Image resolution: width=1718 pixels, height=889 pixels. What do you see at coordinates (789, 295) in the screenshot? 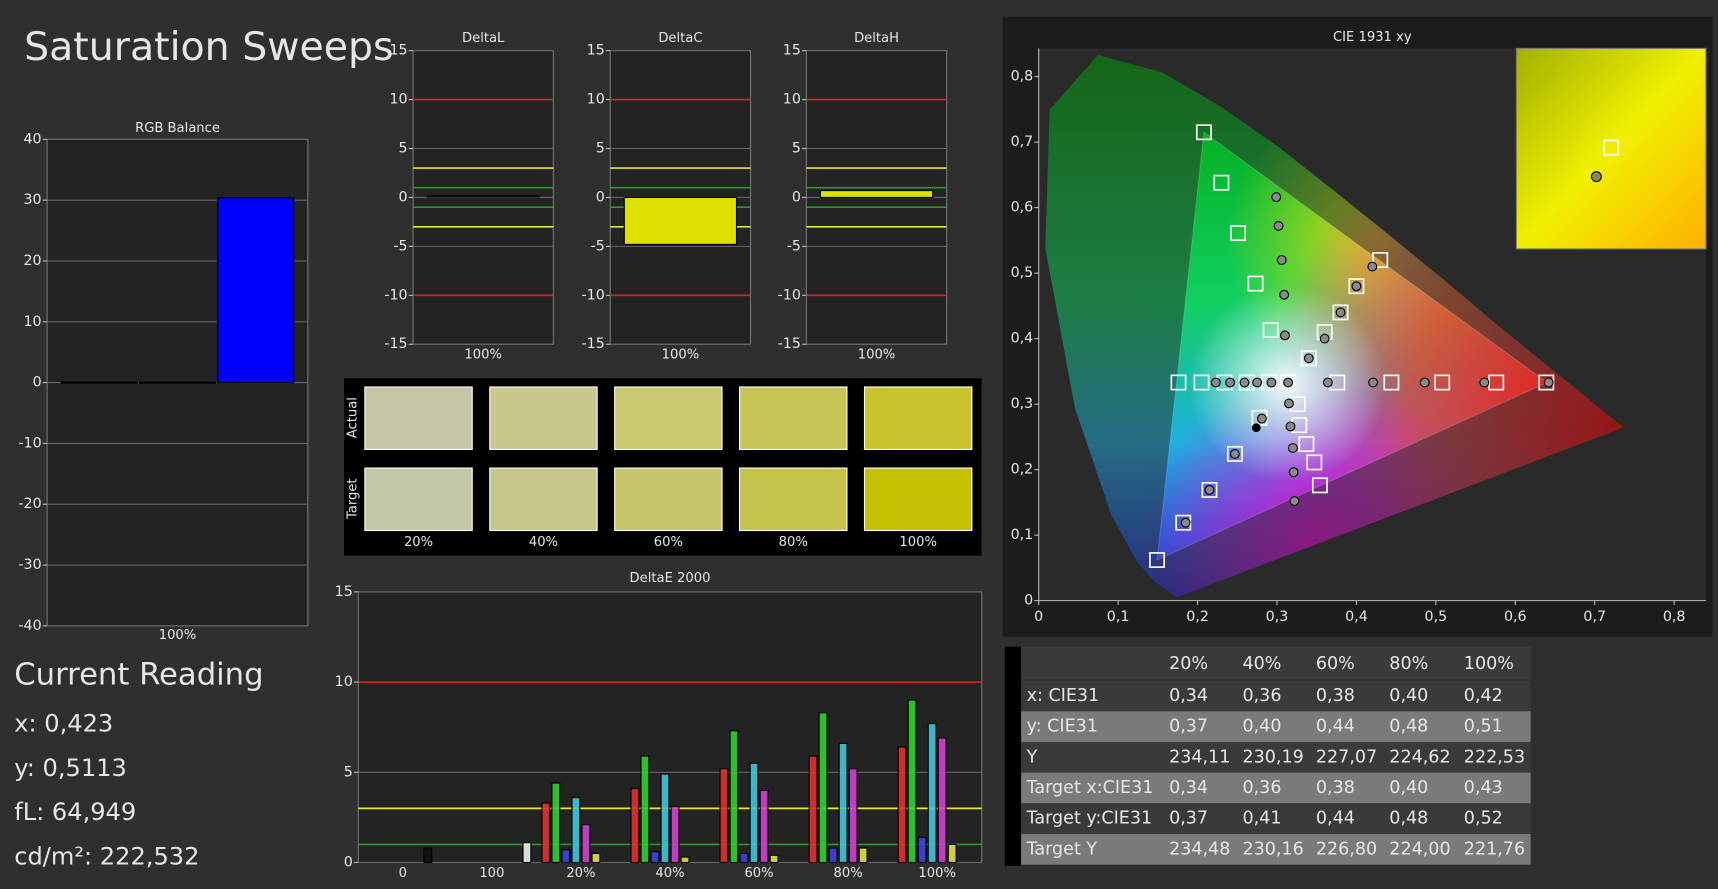
I see `y-tick-label: -10` at bounding box center [789, 295].